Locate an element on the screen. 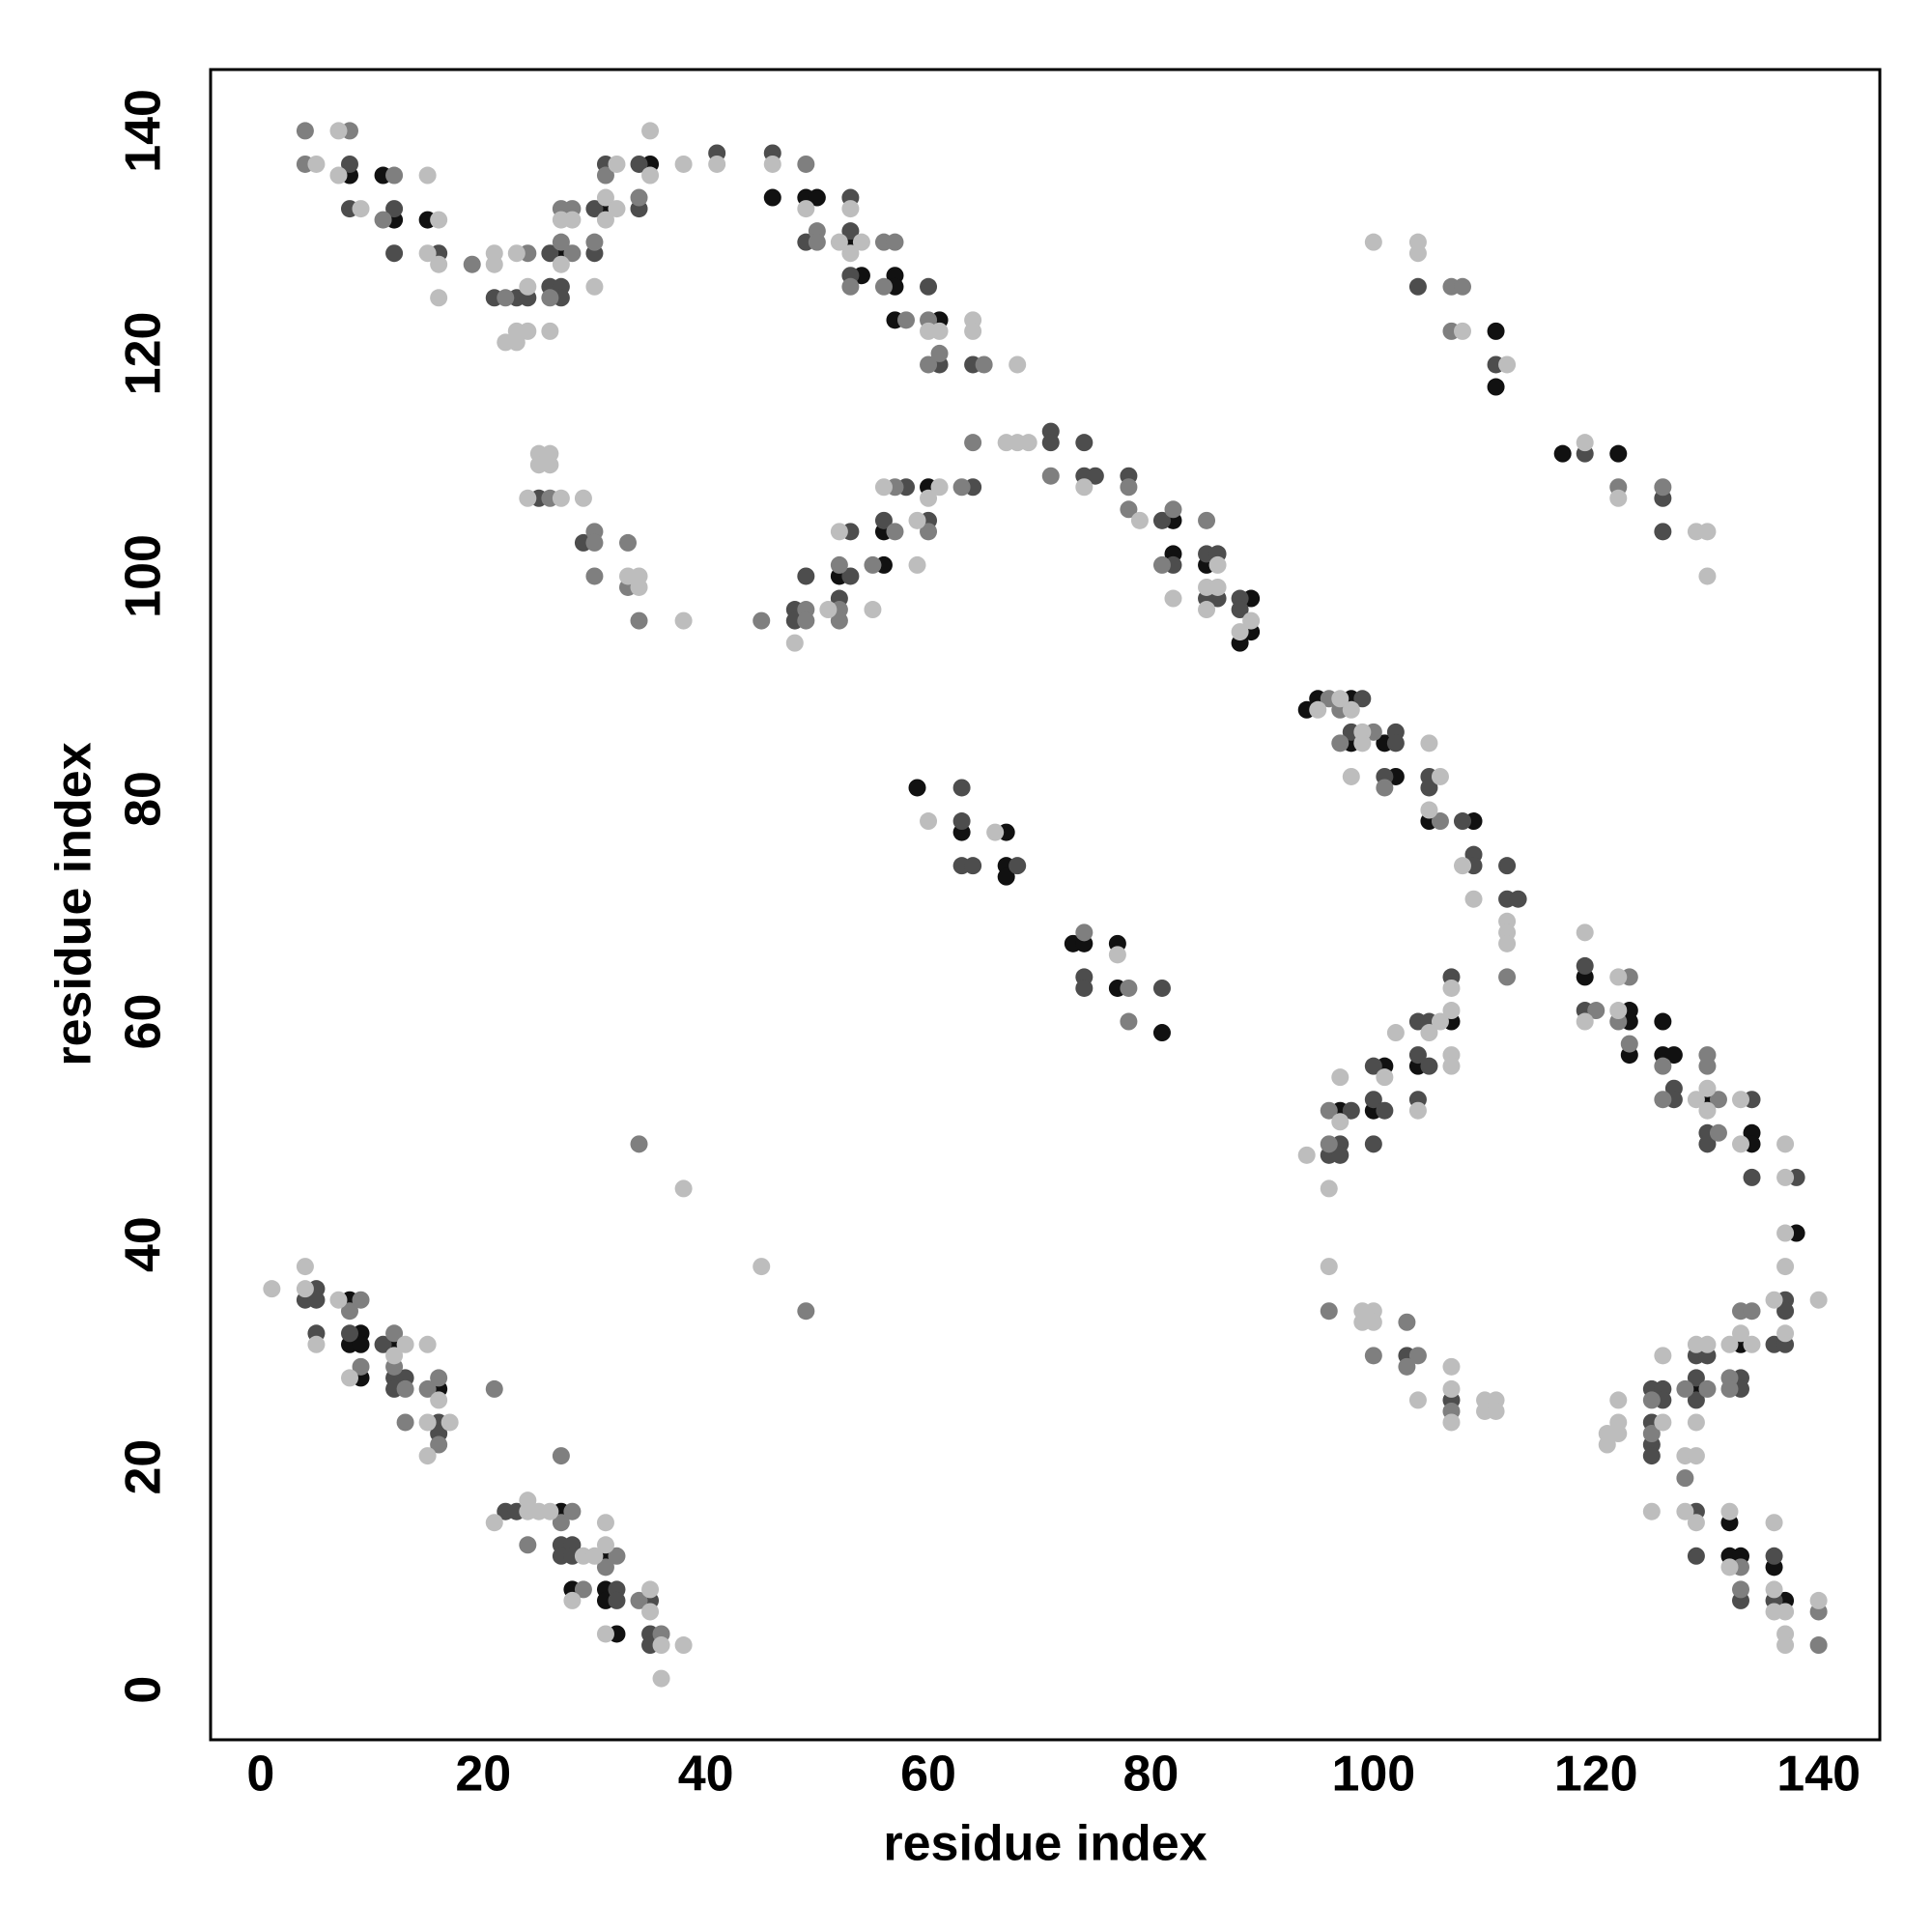 Image resolution: width=1932 pixels, height=1932 pixels. x-tick-label: 60 is located at coordinates (928, 1775).